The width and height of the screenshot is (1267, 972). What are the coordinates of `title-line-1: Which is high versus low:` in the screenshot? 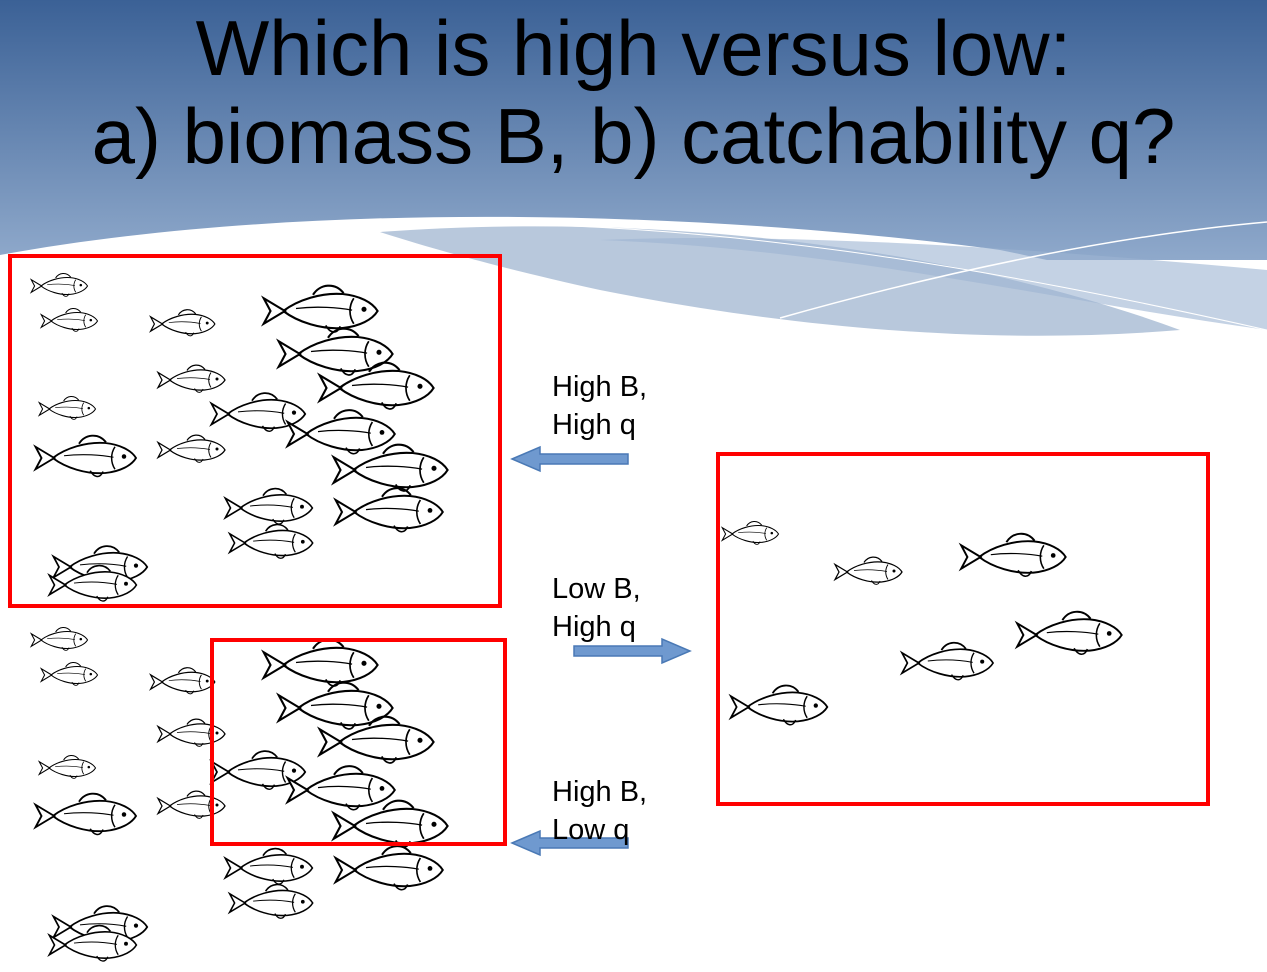 It's located at (633, 48).